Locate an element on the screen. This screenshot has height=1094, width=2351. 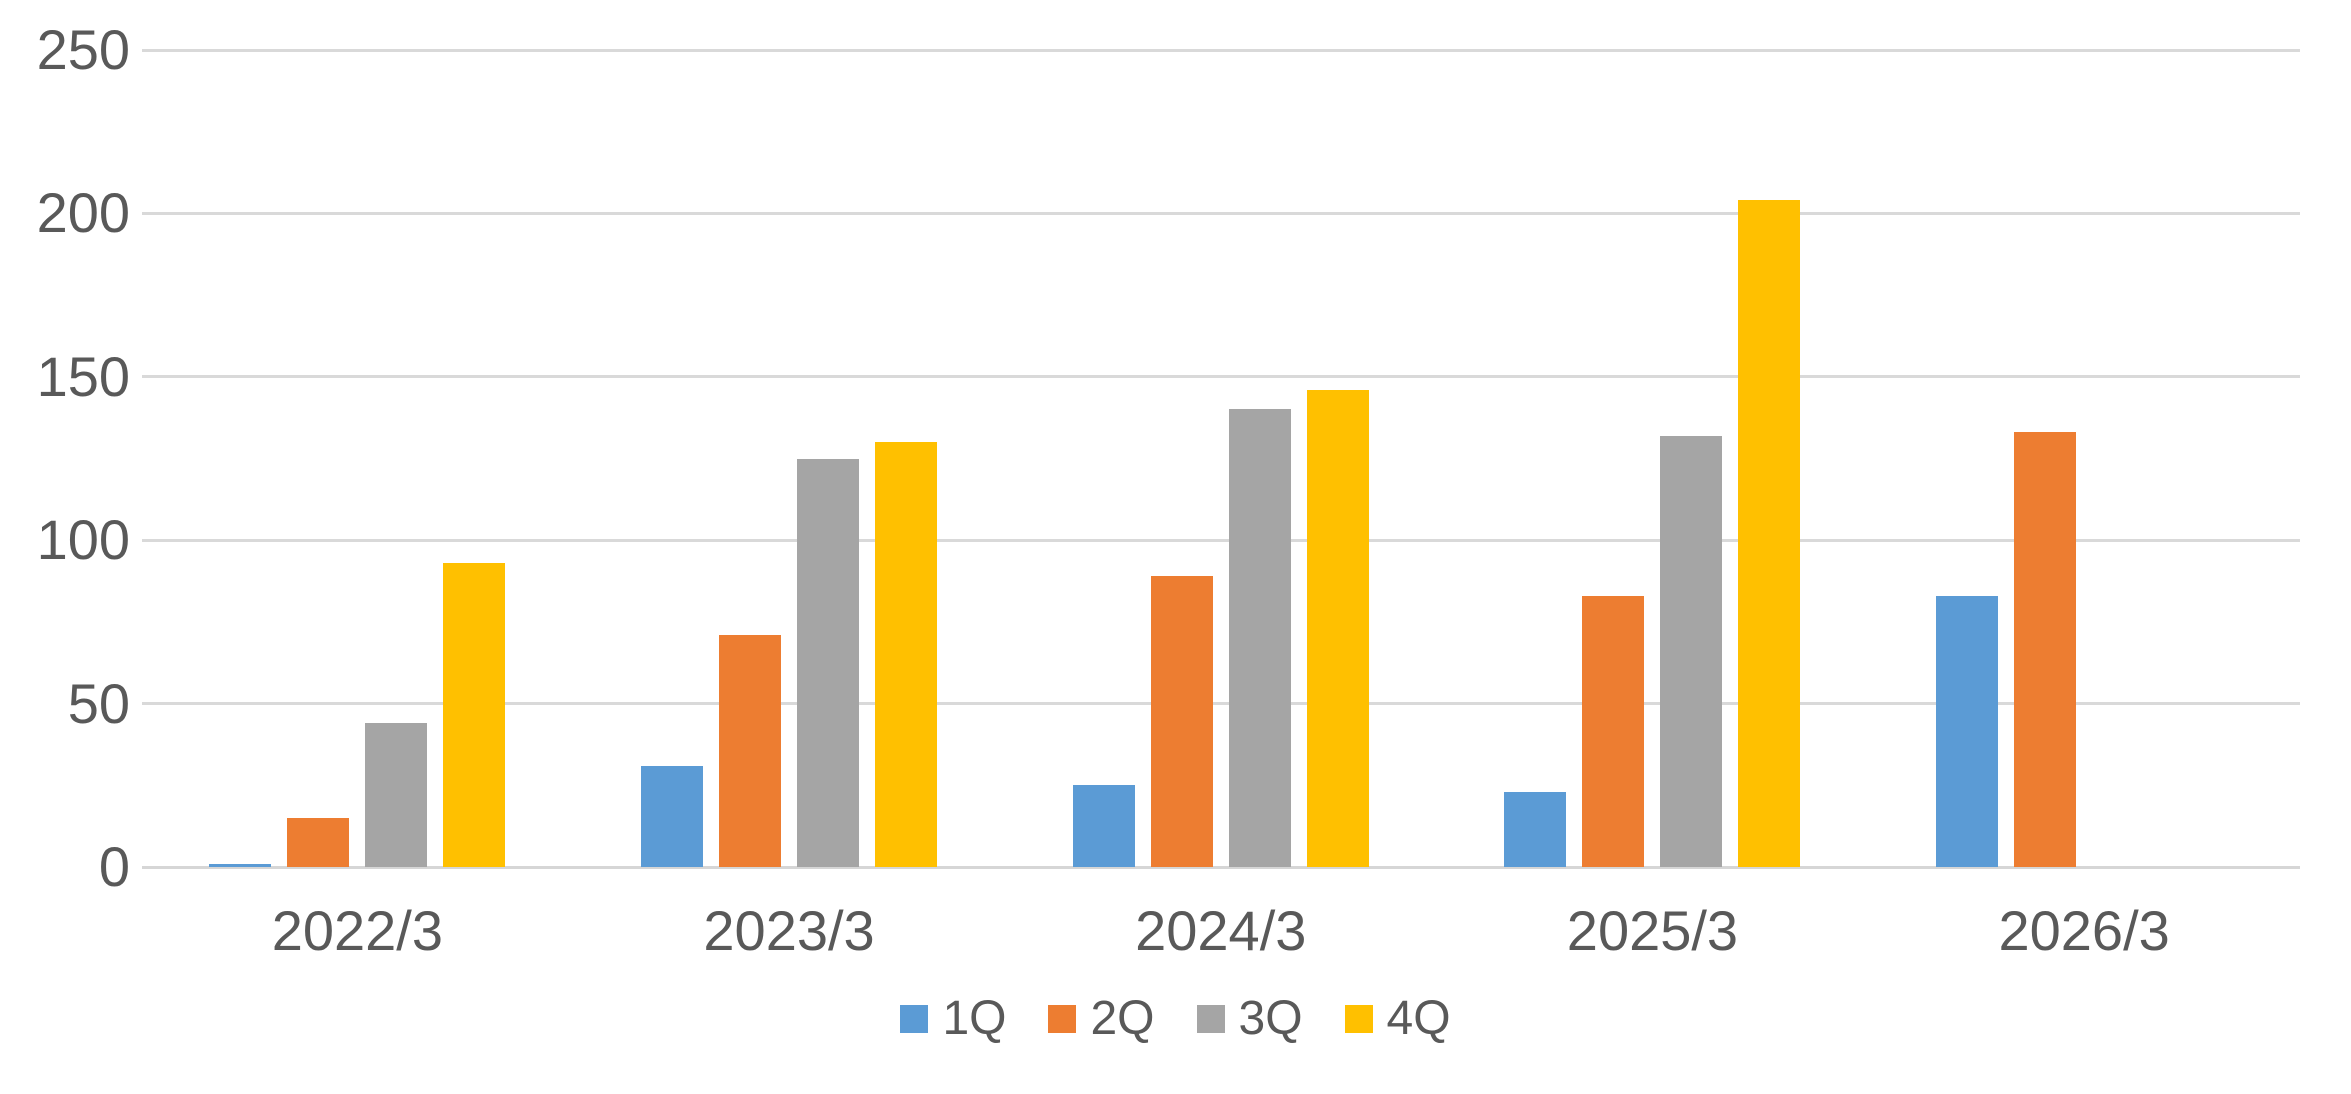
legend-swatch-icon-1q is located at coordinates (914, 1019).